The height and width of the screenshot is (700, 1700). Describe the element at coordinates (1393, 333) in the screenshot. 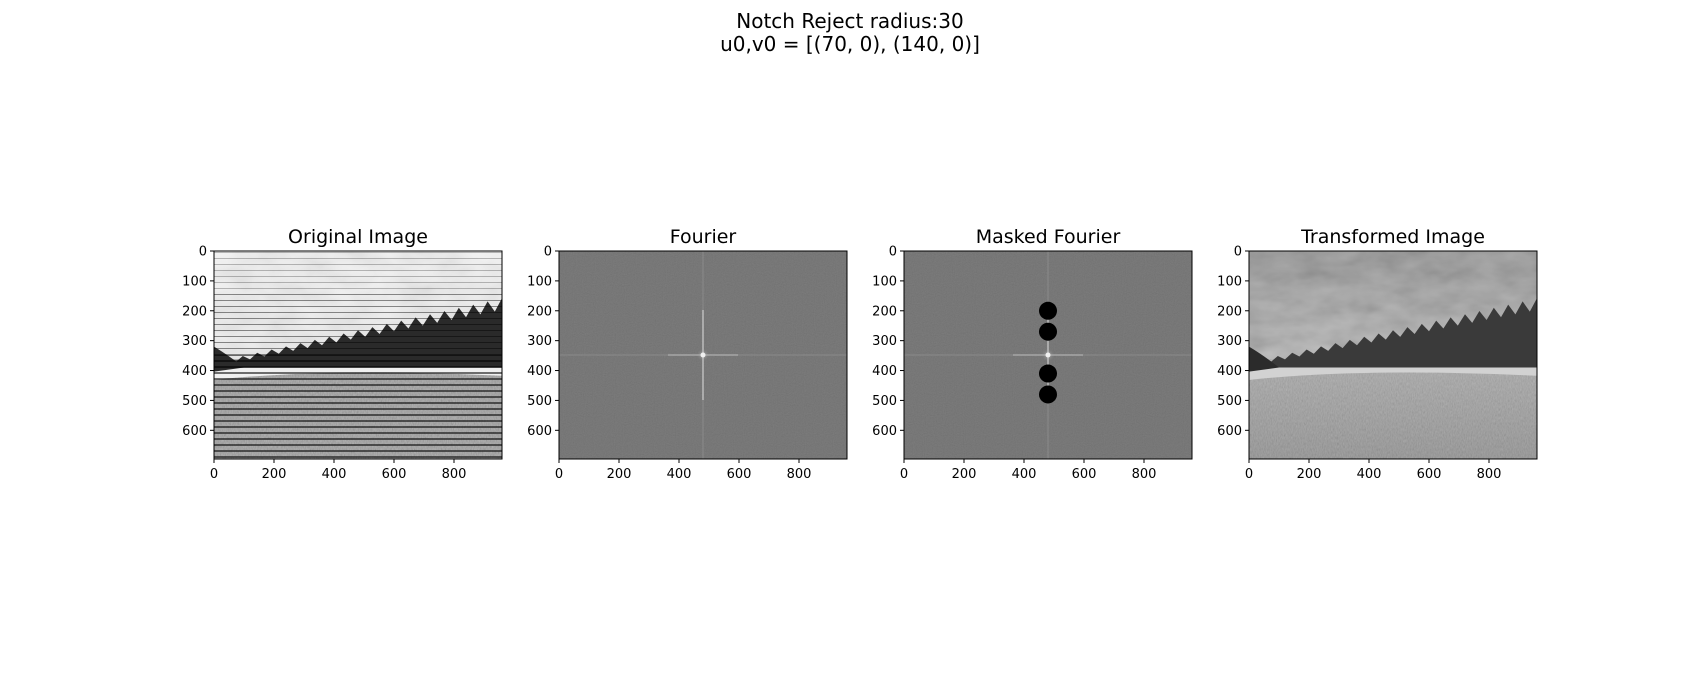

I see `tree-line` at that location.